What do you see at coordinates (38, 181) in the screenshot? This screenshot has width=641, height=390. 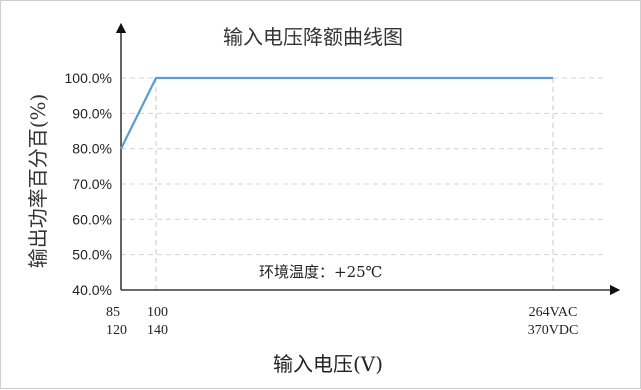 I see `y-axis-label: 输出功率百分百(%)` at bounding box center [38, 181].